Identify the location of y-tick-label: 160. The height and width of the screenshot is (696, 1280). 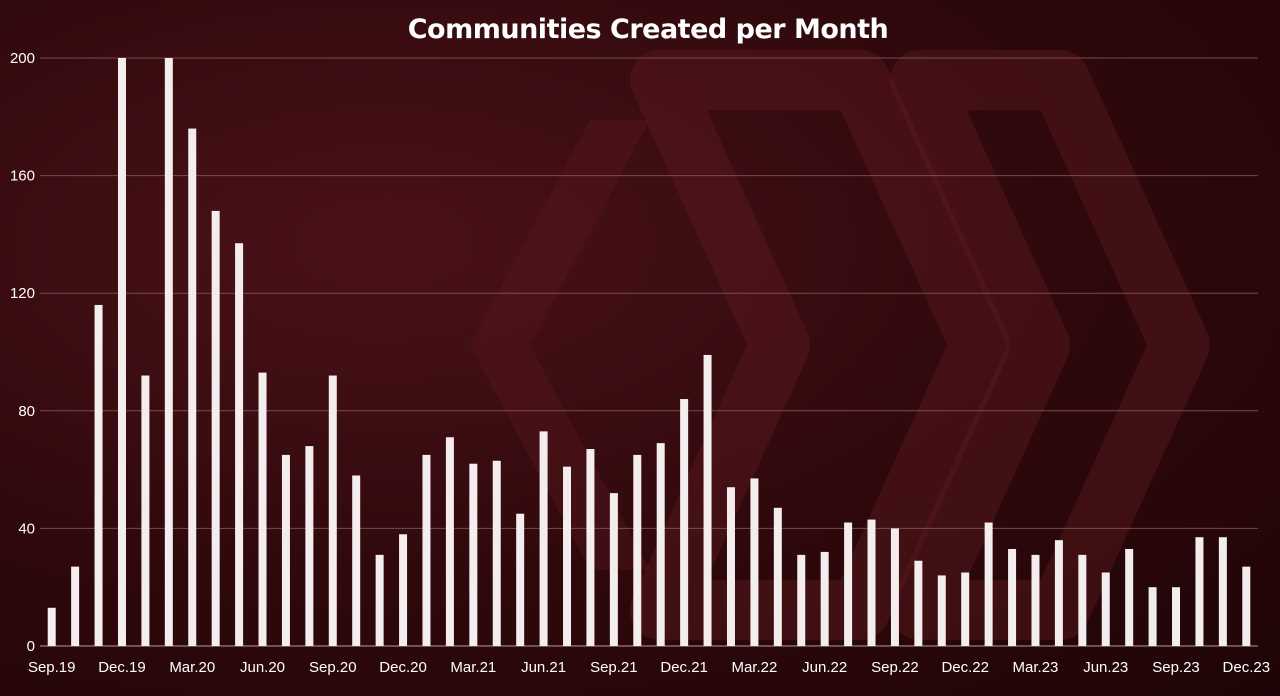
(22, 176).